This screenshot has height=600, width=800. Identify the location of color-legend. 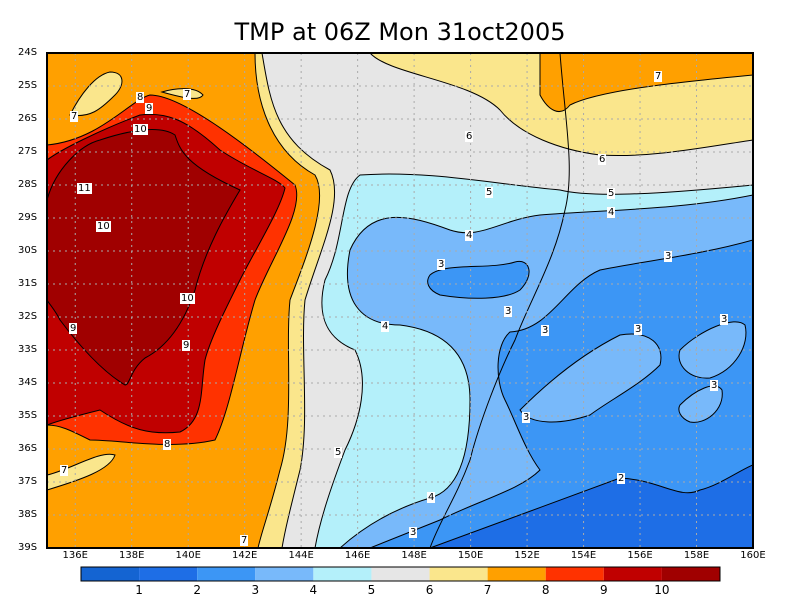
(400, 574).